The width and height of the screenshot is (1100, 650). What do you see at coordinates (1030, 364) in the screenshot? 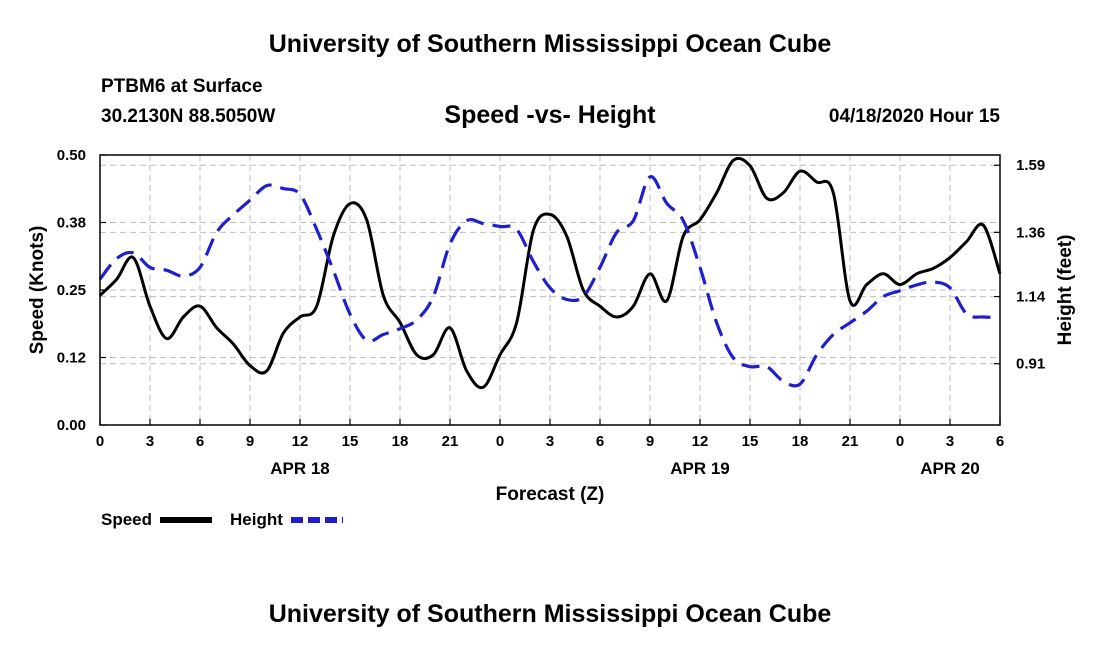
I see `y2-tick-label: 0.91` at bounding box center [1030, 364].